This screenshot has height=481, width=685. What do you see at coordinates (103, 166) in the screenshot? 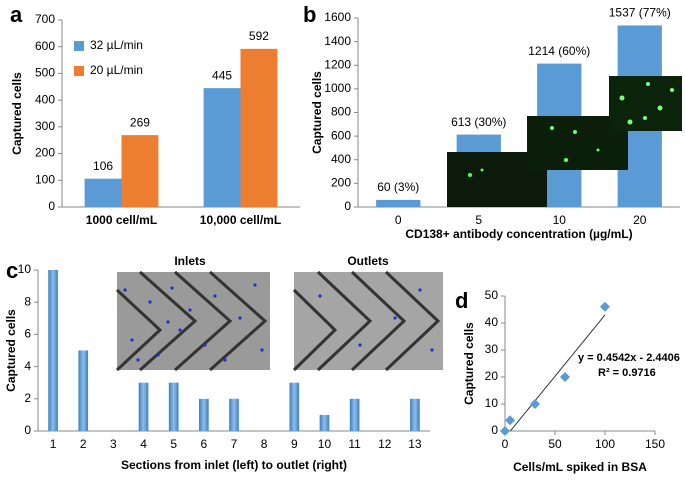
I see `data-label: 106` at bounding box center [103, 166].